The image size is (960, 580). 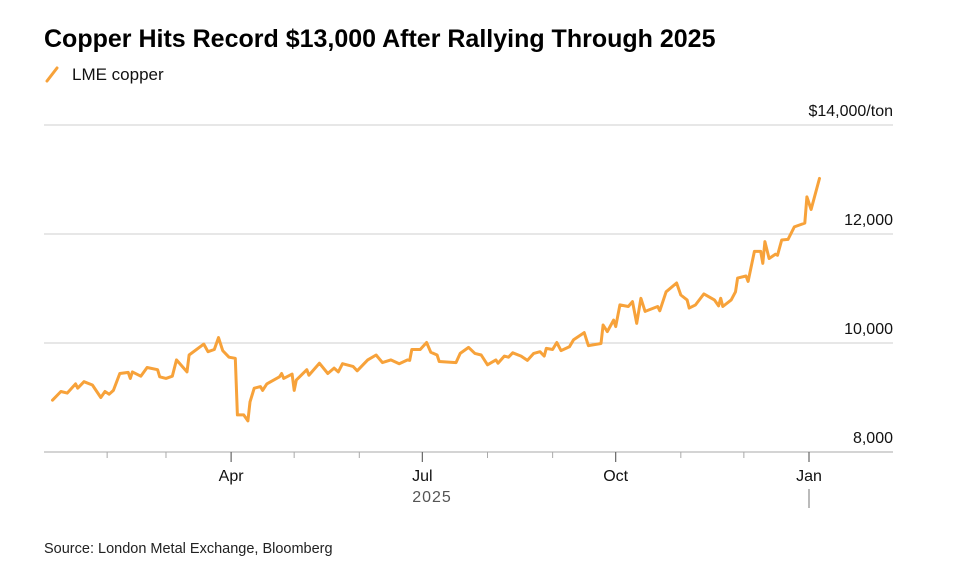 What do you see at coordinates (52, 74) in the screenshot?
I see `legend-swatch-icon` at bounding box center [52, 74].